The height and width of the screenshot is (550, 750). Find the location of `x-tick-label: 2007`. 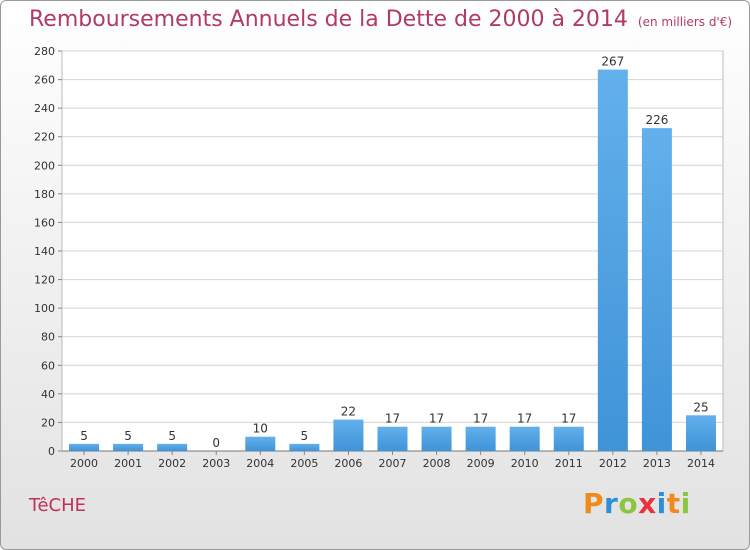

x-tick-label: 2007 is located at coordinates (393, 463).